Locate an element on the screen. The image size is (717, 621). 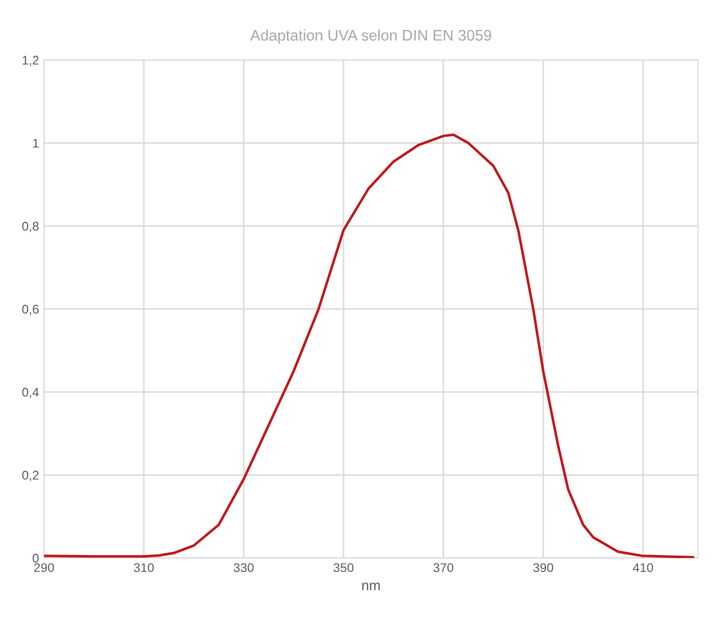
x-tick-label: 330 is located at coordinates (244, 567).